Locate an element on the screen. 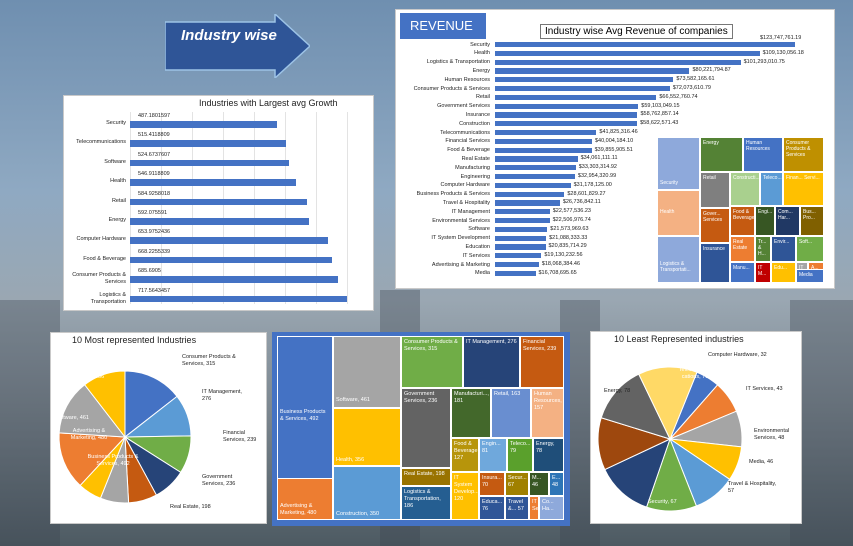  revenue-treemap-tile: Media is located at coordinates (810, 276).